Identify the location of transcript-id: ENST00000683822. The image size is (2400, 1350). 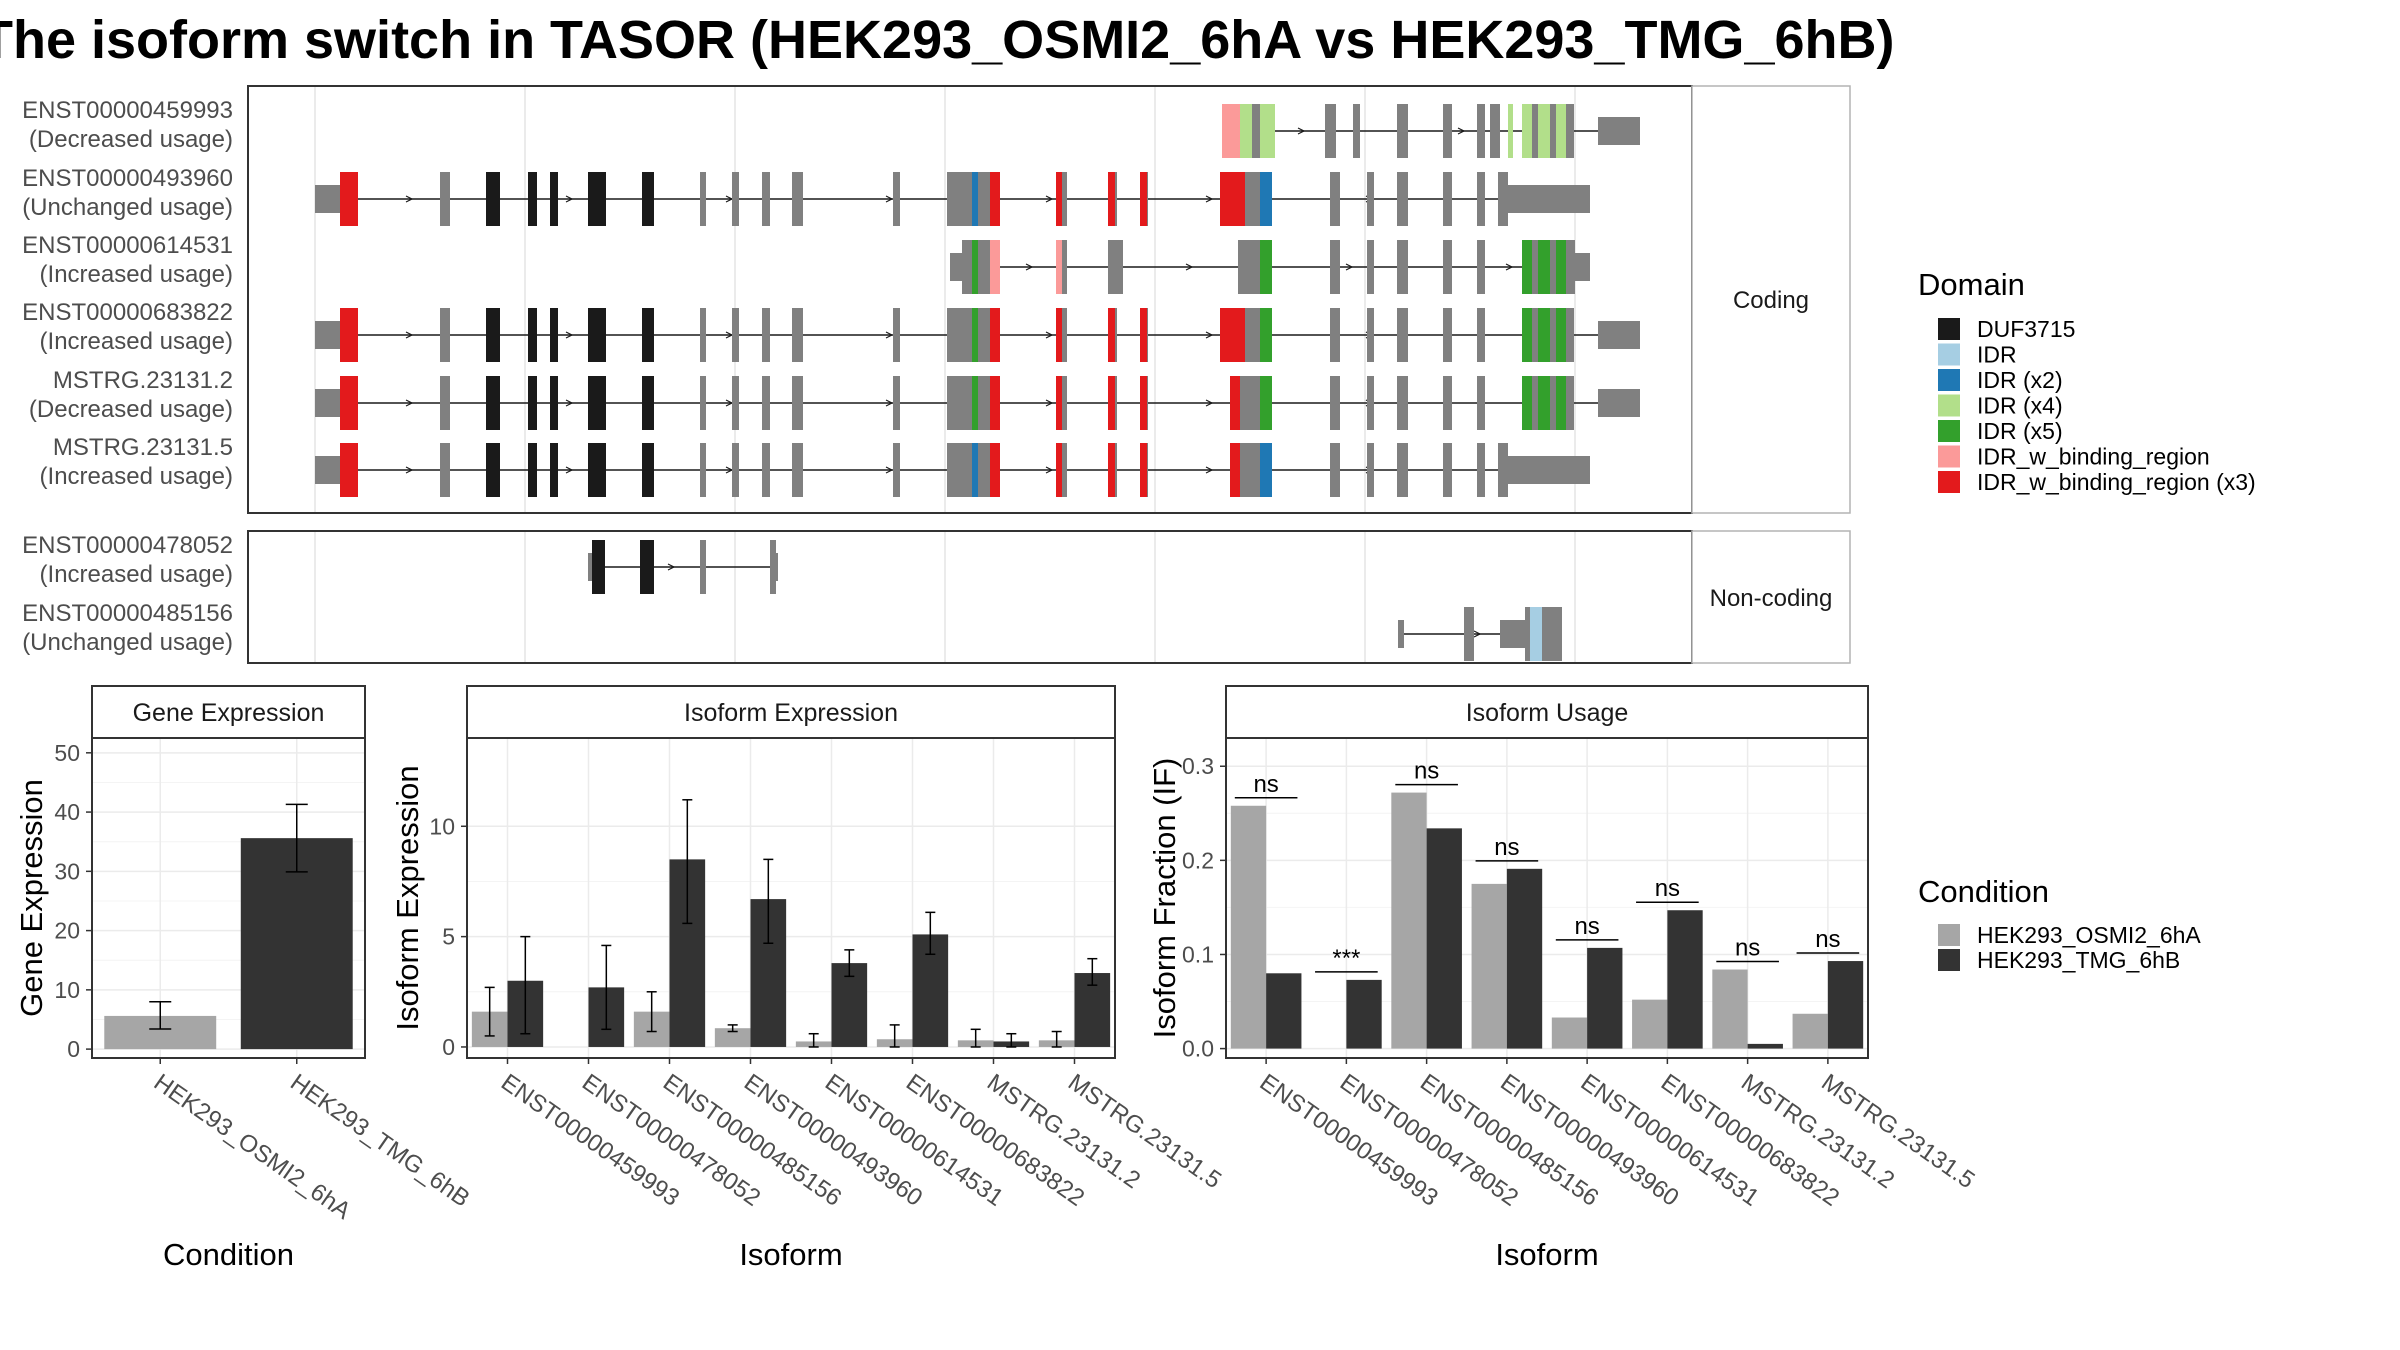
(127, 312).